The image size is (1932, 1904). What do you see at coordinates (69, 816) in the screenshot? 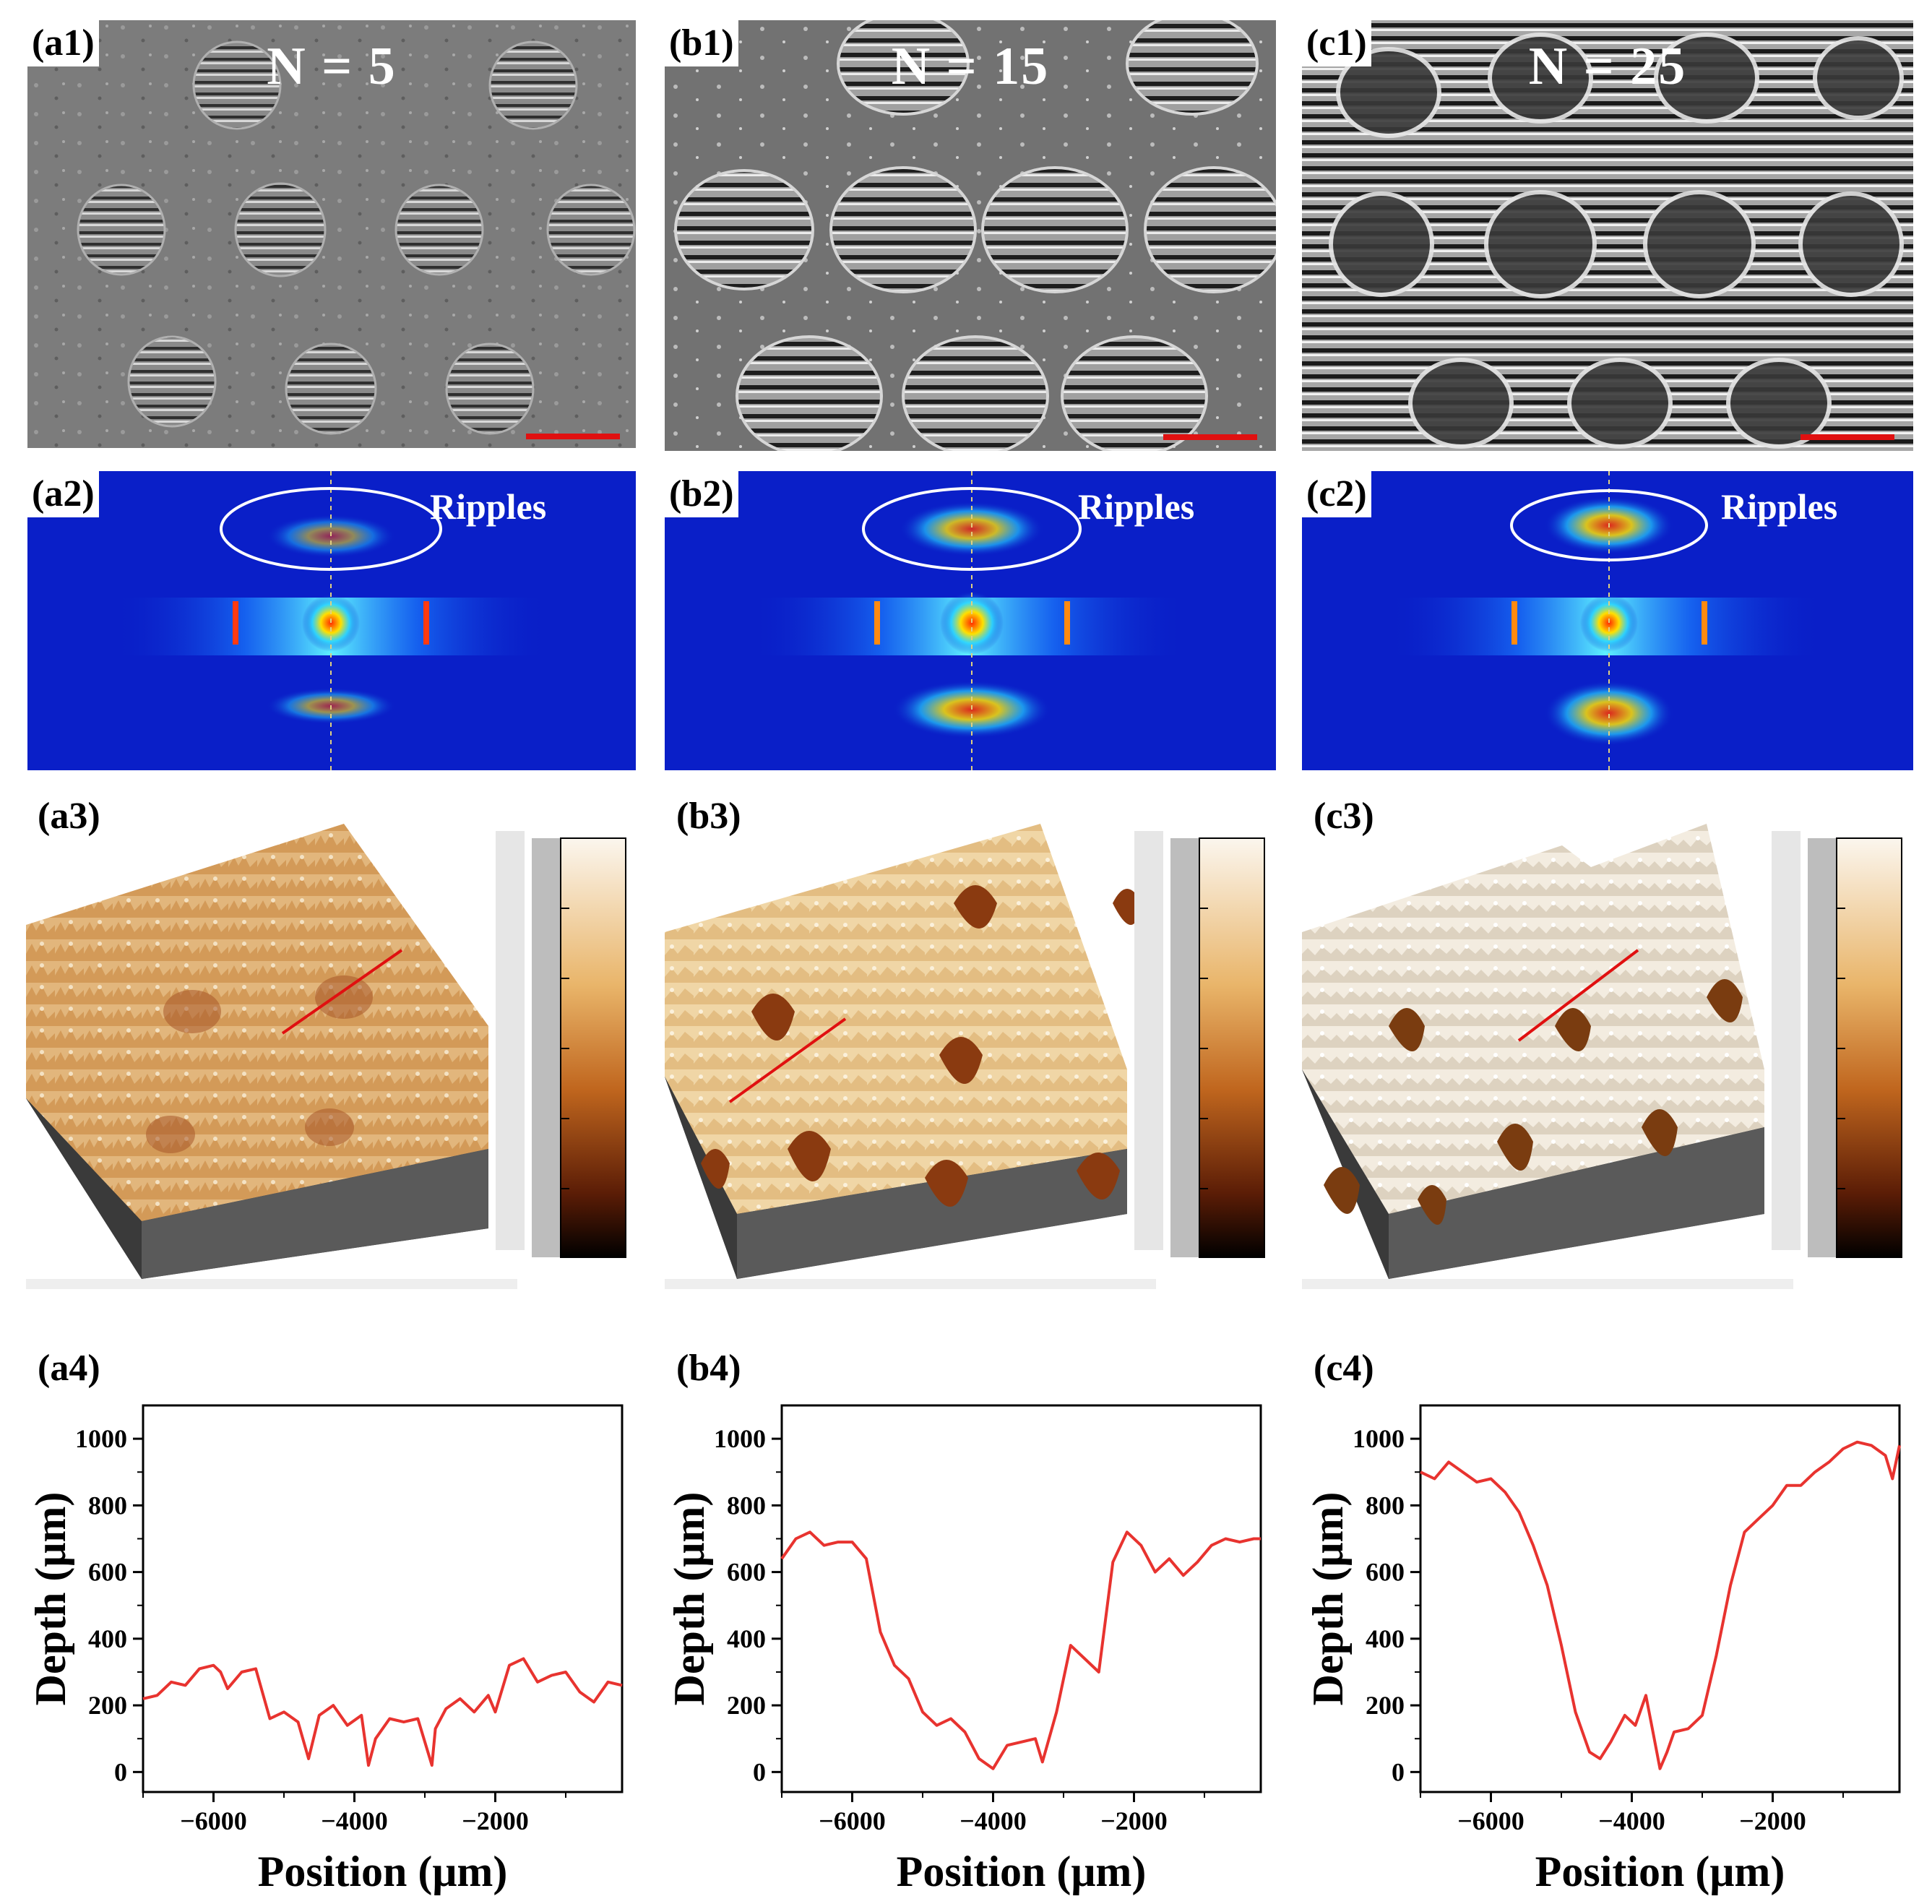
I see `panel-label-a3: (a3)` at bounding box center [69, 816].